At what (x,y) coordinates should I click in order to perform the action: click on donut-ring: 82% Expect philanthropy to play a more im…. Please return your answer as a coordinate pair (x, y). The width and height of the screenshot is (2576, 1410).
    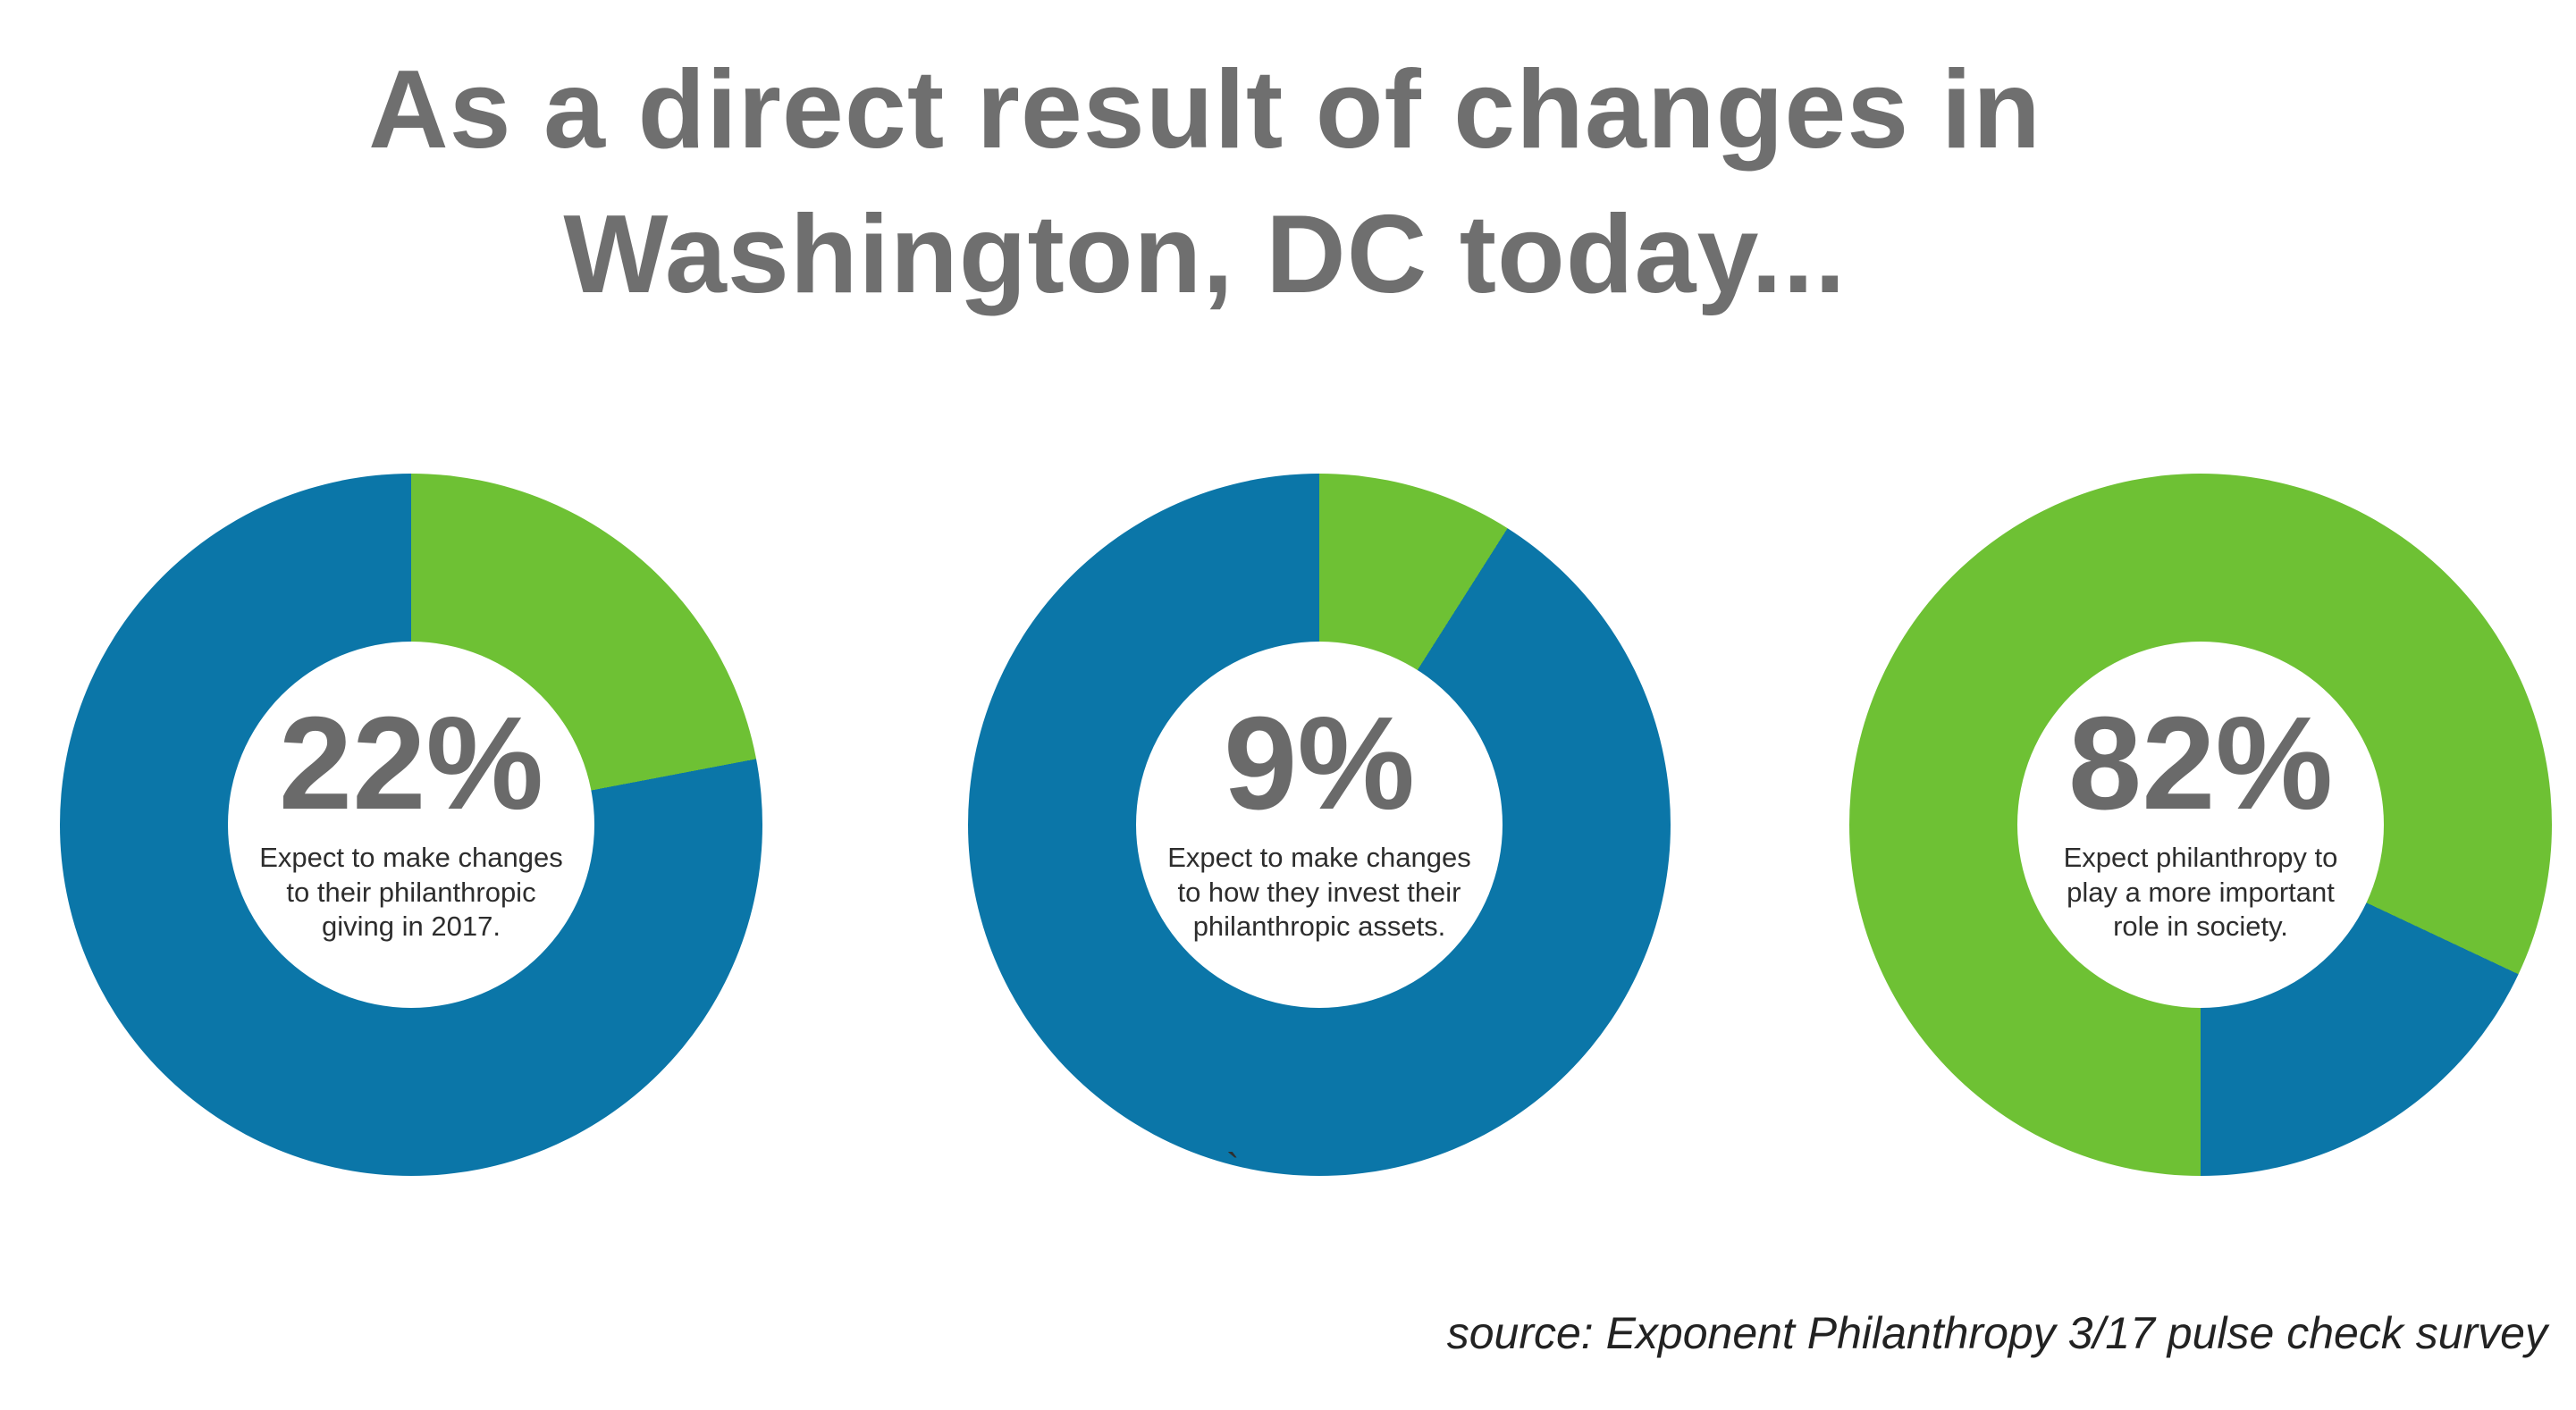
    Looking at the image, I should click on (2201, 825).